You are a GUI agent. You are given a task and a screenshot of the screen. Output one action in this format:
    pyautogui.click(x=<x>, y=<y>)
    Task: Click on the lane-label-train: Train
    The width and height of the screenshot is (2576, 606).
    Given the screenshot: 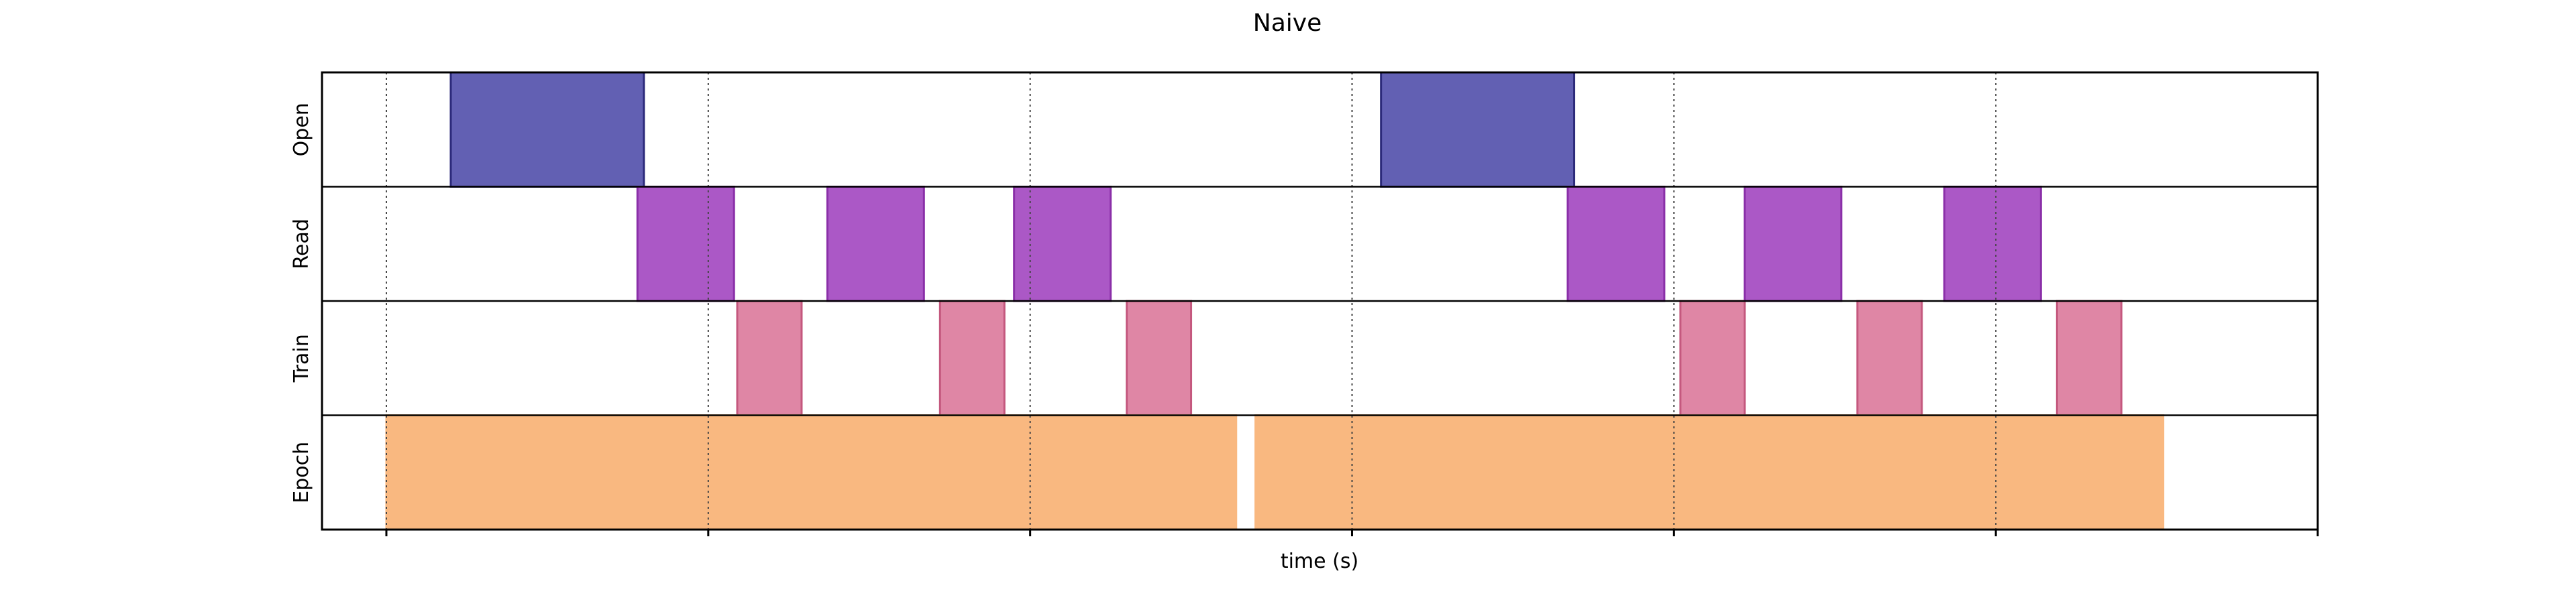 What is the action you would take?
    pyautogui.click(x=301, y=358)
    